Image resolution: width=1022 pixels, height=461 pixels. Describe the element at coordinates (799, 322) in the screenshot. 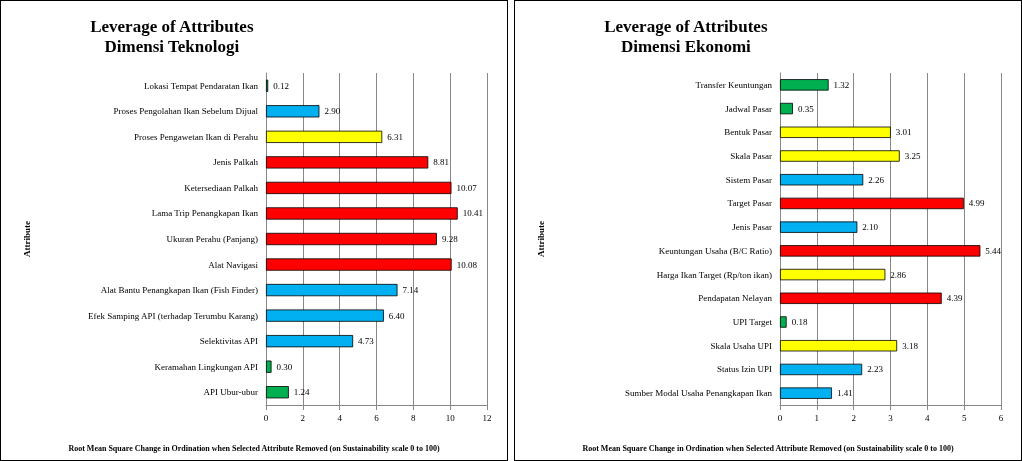

I see `data-label: 0.18` at that location.